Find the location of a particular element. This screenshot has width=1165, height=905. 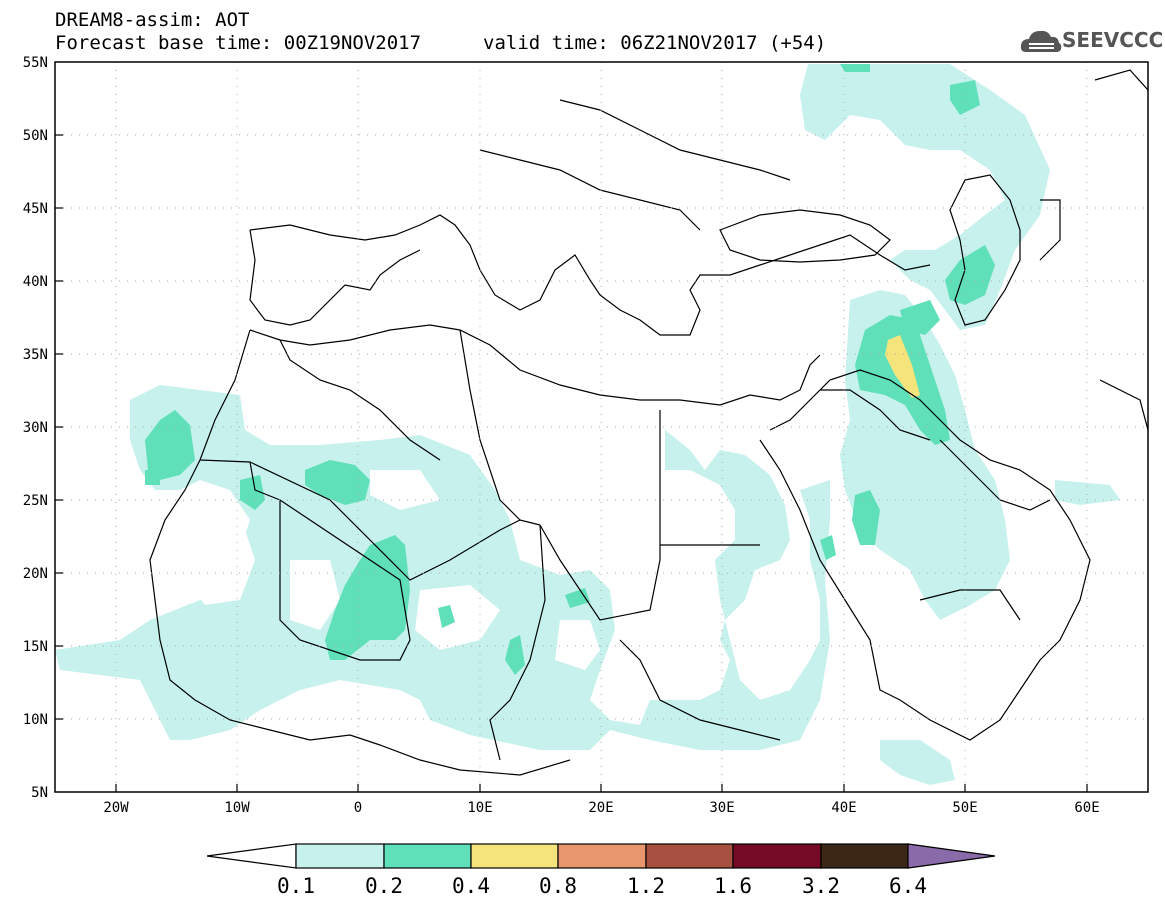

lon-label: 40E is located at coordinates (843, 808).